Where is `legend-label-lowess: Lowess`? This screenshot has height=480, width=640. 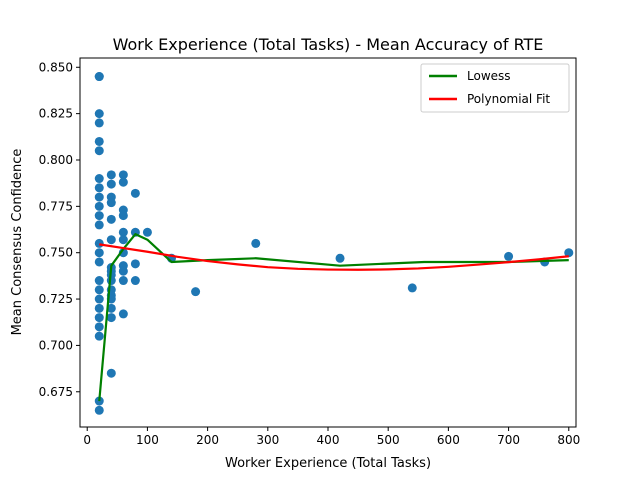
legend-label-lowess: Lowess is located at coordinates (489, 76).